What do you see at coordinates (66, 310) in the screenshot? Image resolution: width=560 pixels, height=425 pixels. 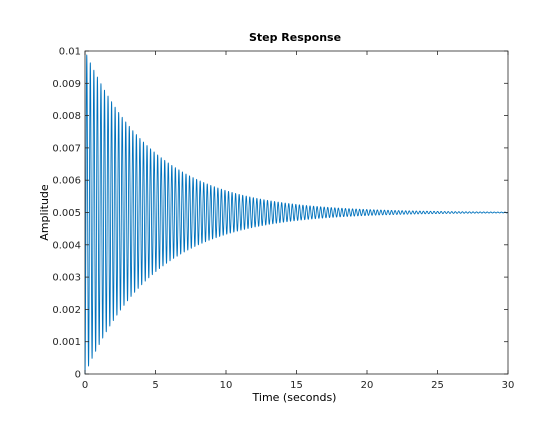 I see `y-tick-label: 0.002` at bounding box center [66, 310].